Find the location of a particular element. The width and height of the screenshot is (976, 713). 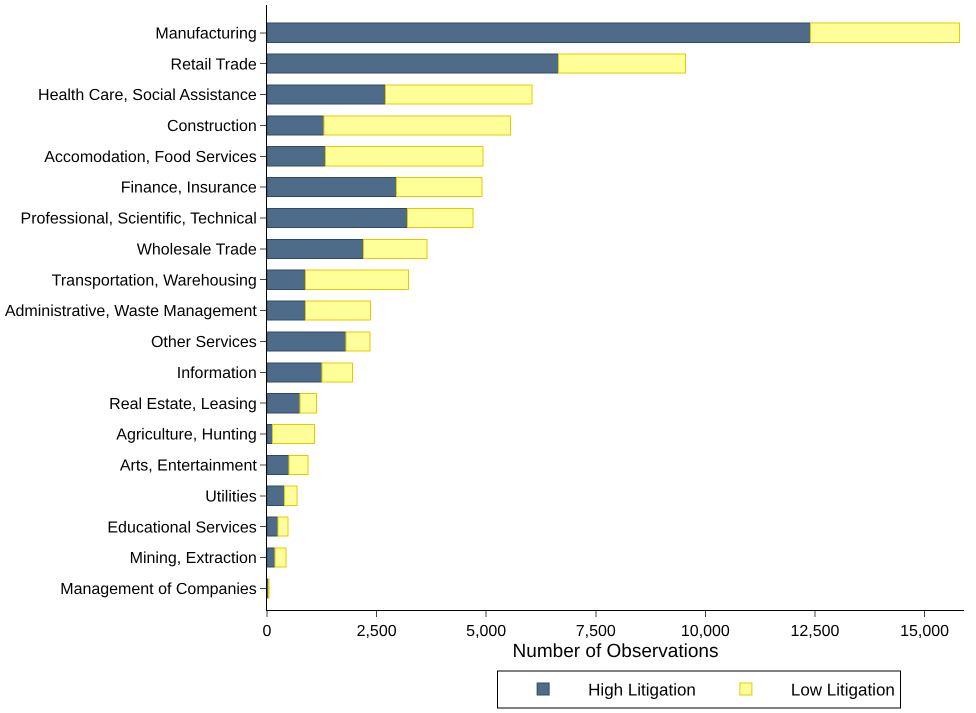

y-tick-label: Other Services is located at coordinates (203, 343).